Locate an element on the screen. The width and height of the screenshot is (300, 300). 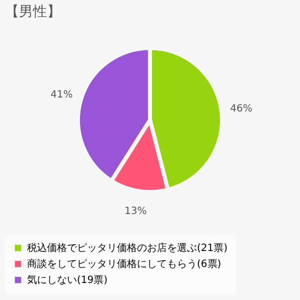
legend-label: 税込価格でピッタリ価格のお店を選ぶ(21票) is located at coordinates (127, 248).